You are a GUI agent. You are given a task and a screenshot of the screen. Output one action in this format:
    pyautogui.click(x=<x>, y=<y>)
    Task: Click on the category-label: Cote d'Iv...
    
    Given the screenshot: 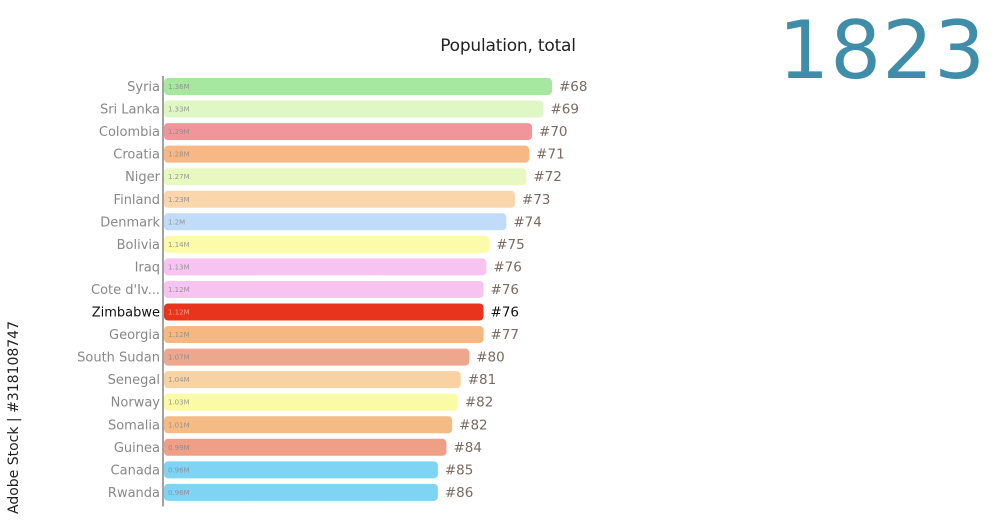 What is the action you would take?
    pyautogui.click(x=125, y=290)
    